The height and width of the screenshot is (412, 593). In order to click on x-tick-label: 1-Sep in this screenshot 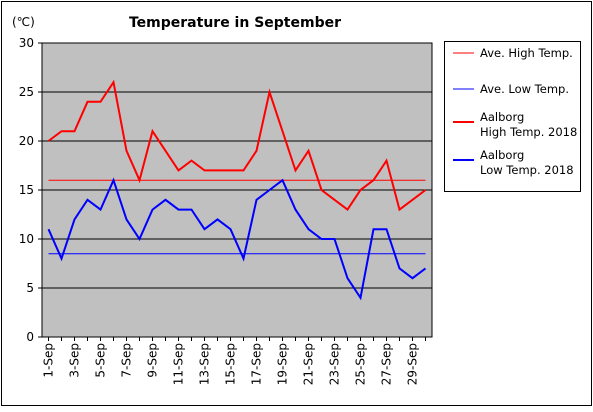, I will do `click(49, 360)`.